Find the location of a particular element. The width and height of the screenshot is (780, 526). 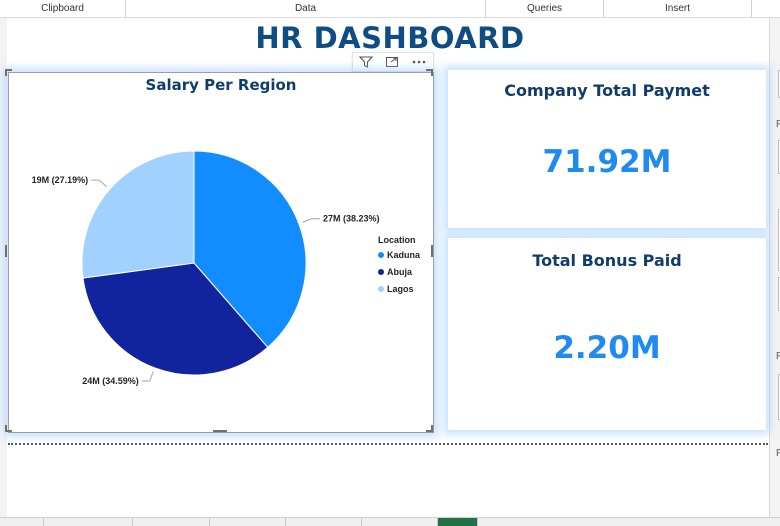

ribbon-group-clipboard: Clipboard is located at coordinates (63, 8).